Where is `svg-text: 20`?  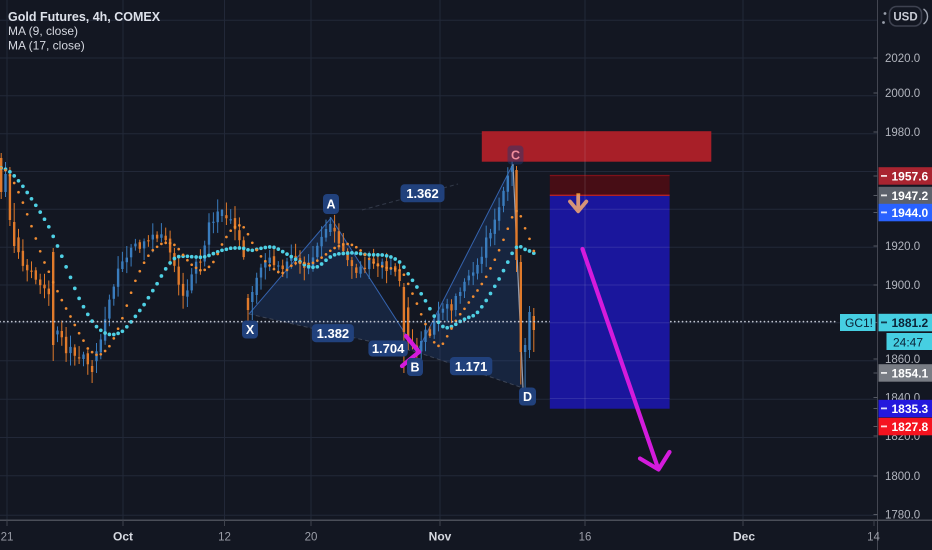 svg-text: 20 is located at coordinates (311, 538).